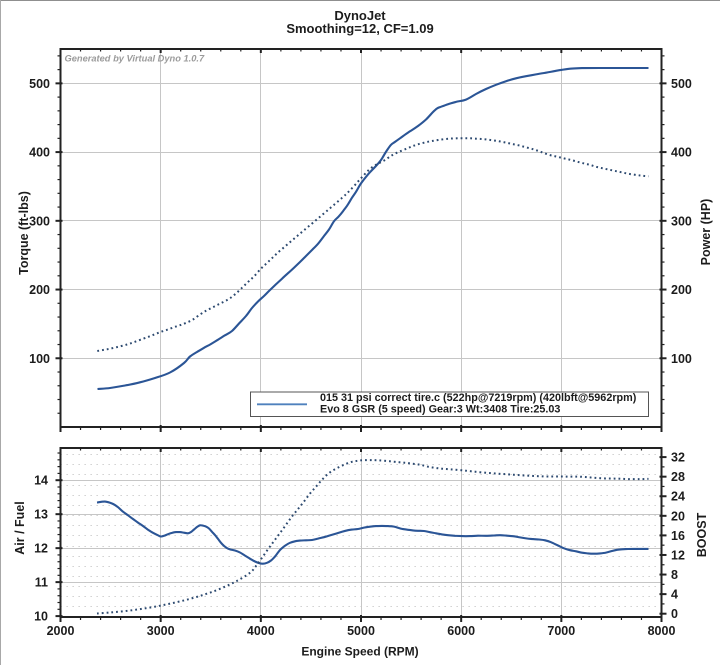 Image resolution: width=720 pixels, height=670 pixels. I want to click on svg-text: 28, so click(678, 477).